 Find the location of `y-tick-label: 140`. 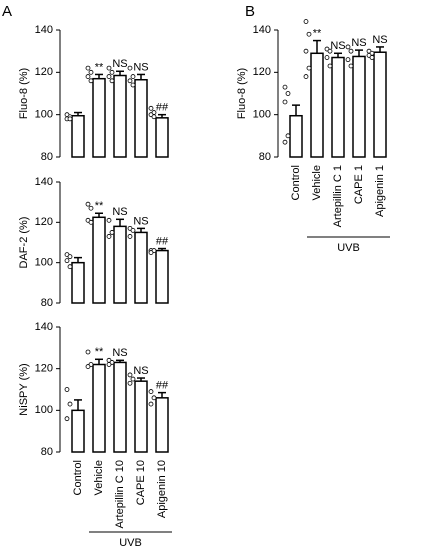

y-tick-label: 140 is located at coordinates (44, 182).